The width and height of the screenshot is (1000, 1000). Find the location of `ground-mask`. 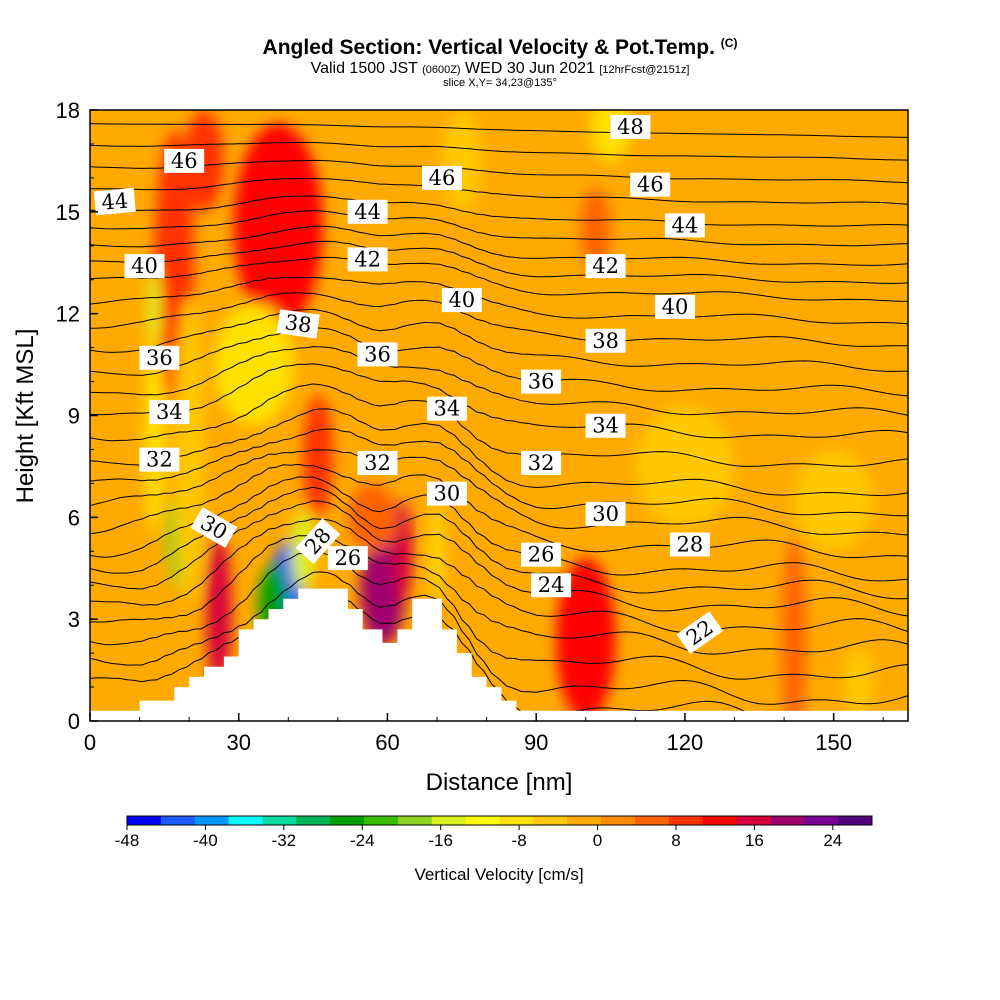

ground-mask is located at coordinates (499, 715).